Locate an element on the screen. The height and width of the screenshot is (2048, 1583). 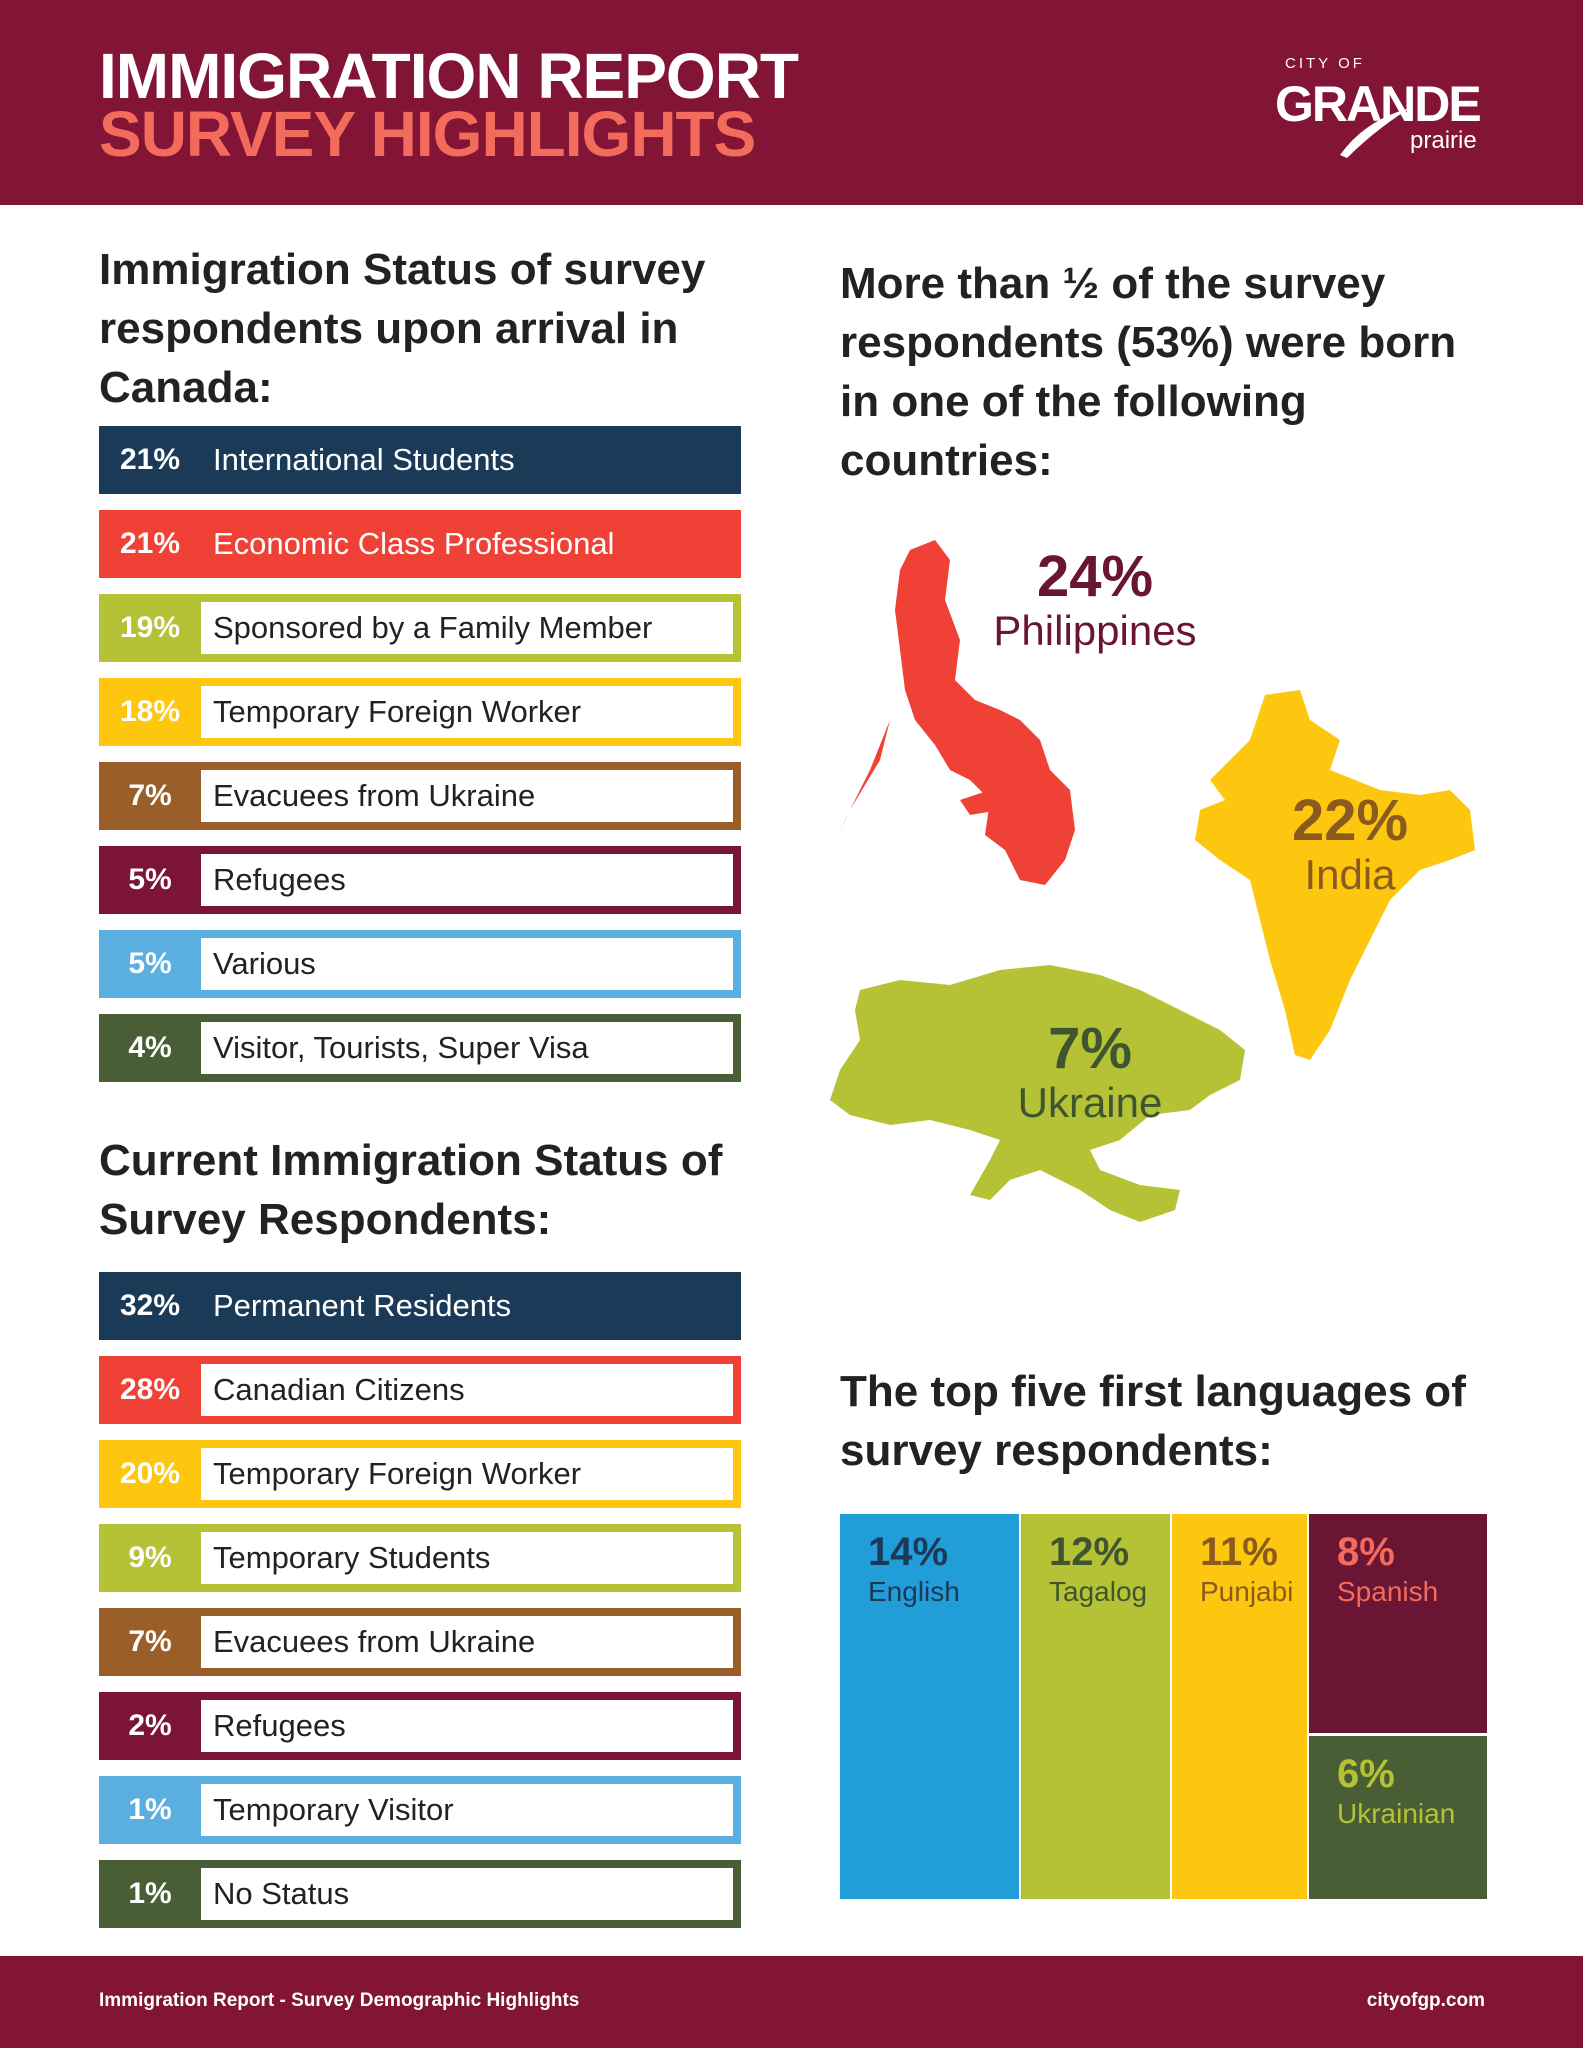
language-cell: 6% Ukrainian is located at coordinates (1398, 1817).